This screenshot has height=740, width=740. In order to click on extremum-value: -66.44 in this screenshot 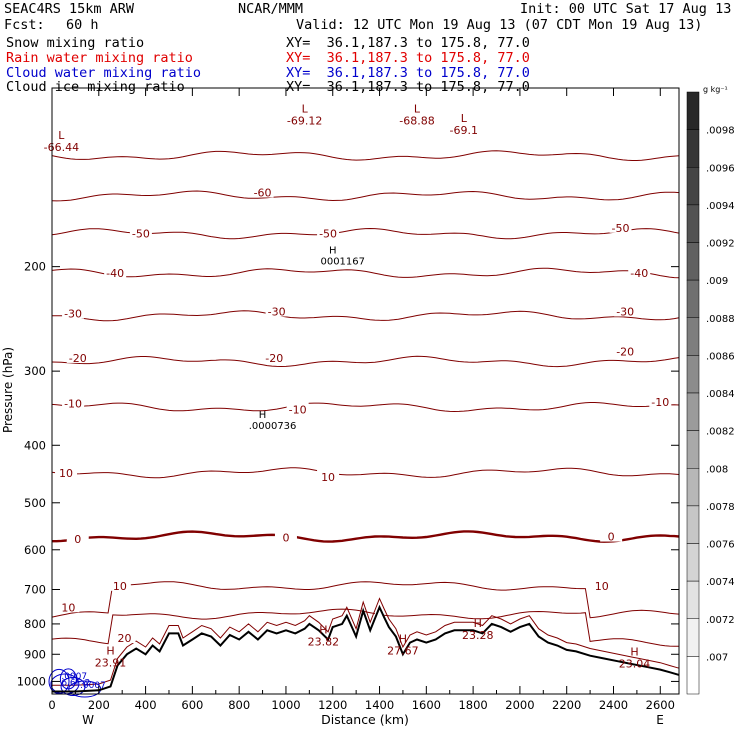, I will do `click(61, 147)`.